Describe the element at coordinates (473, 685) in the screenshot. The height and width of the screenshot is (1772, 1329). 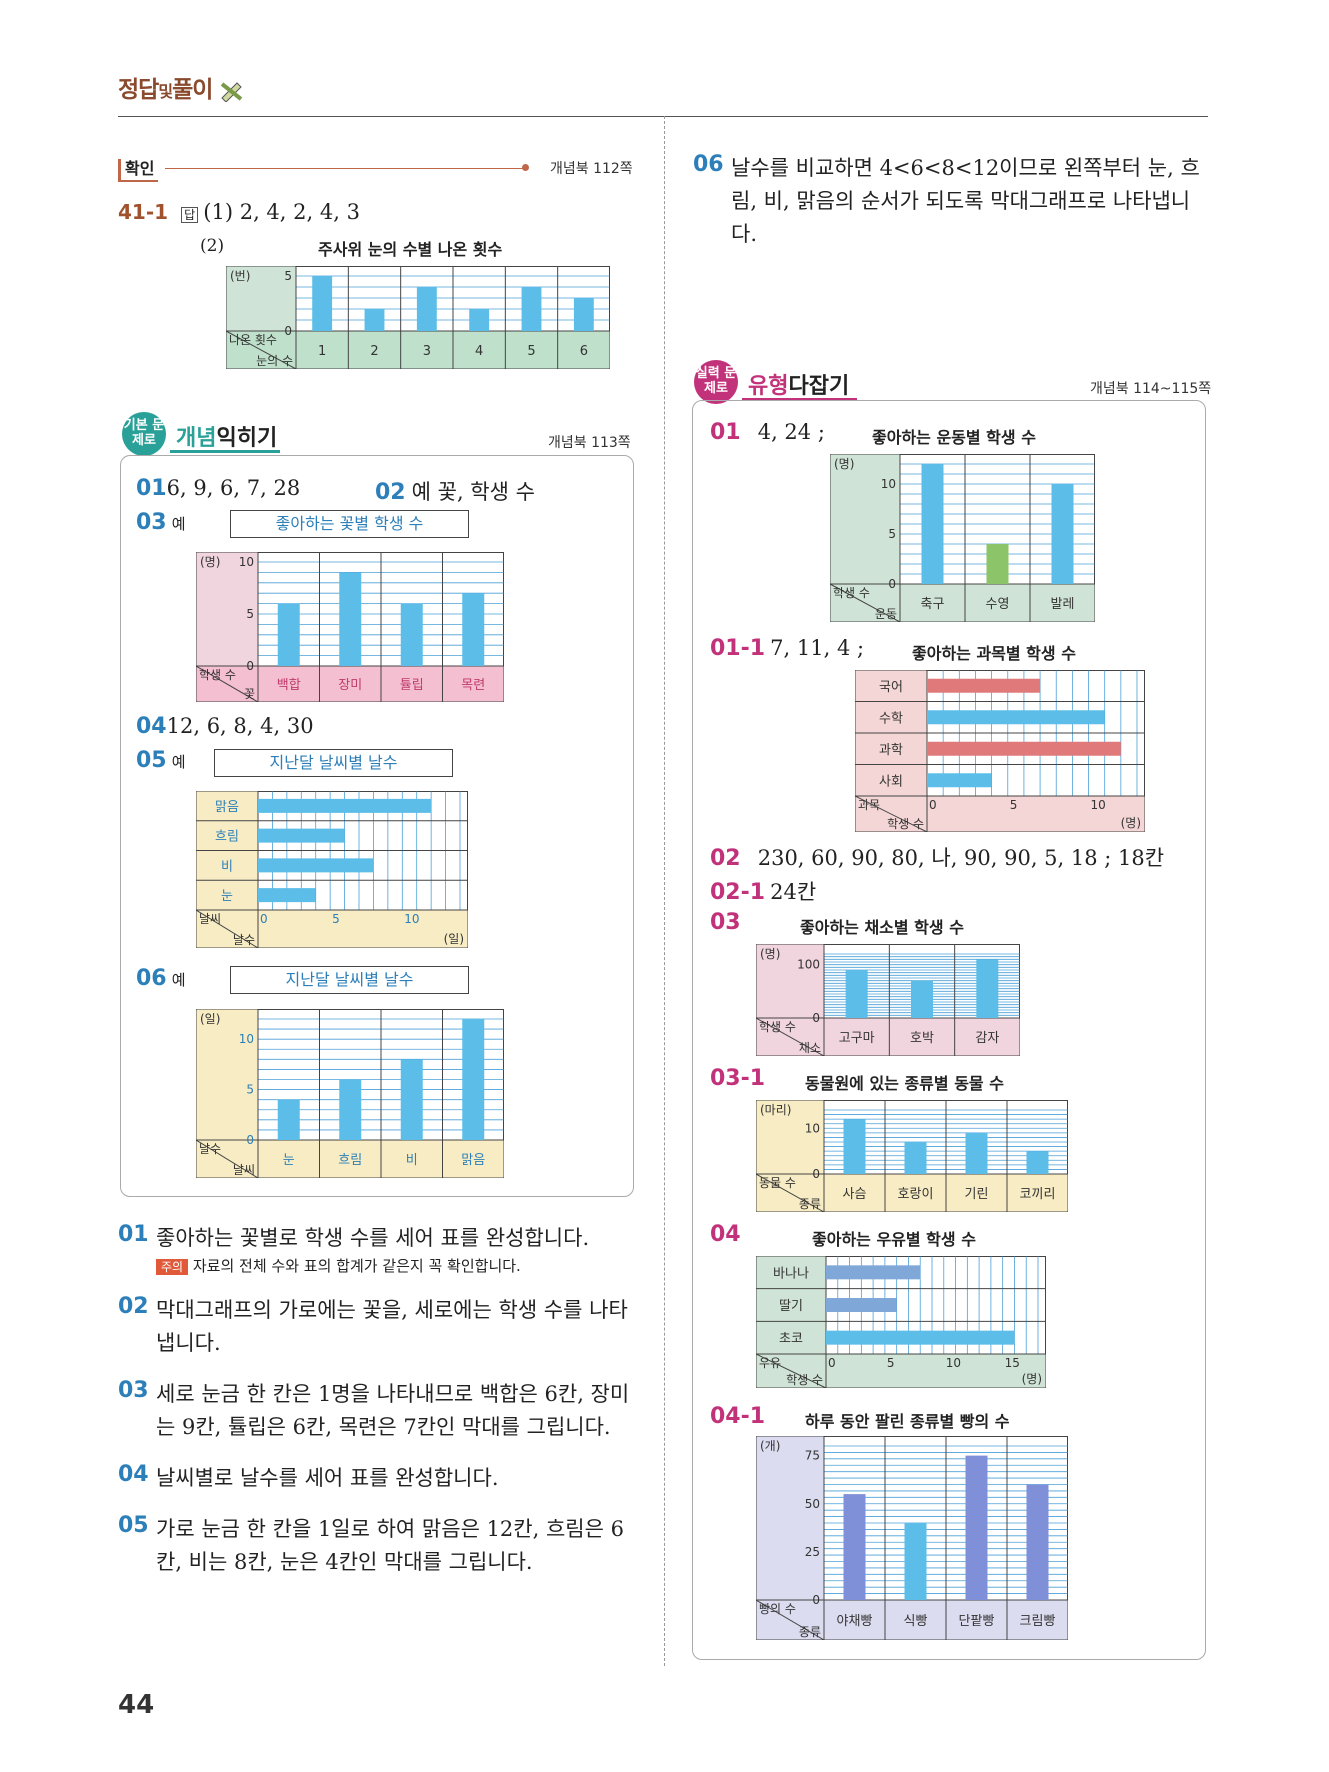
I see `category-label: 목련` at that location.